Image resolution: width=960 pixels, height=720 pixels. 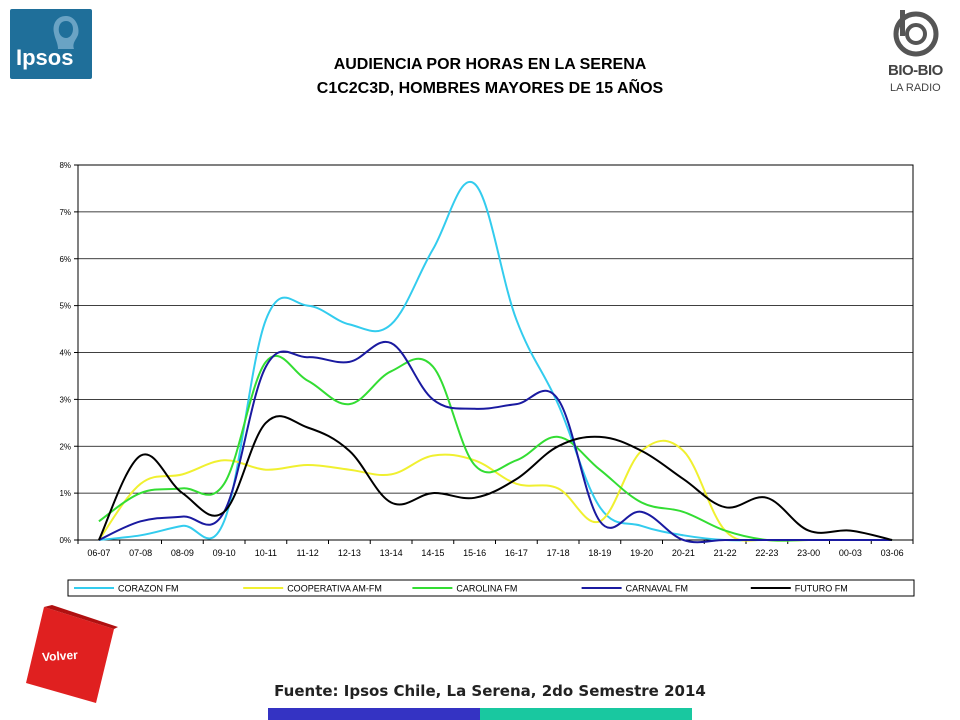 I want to click on biobio-name: BIO-BIO, so click(x=915, y=70).